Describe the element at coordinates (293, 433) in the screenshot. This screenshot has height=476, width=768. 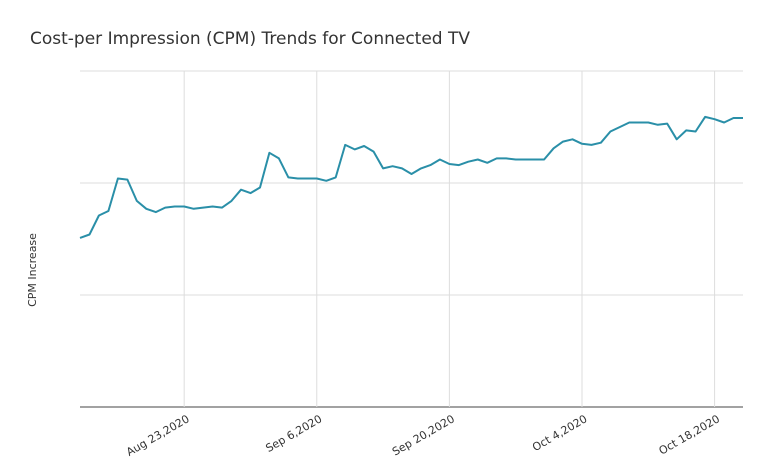
I see `x-tick-label: Sep 6,2020` at that location.